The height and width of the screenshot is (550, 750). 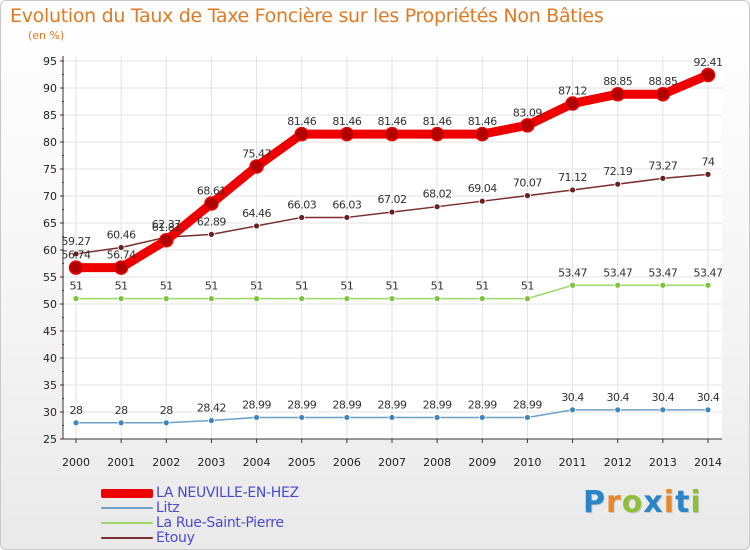 What do you see at coordinates (50, 412) in the screenshot?
I see `y-tick-label: 30` at bounding box center [50, 412].